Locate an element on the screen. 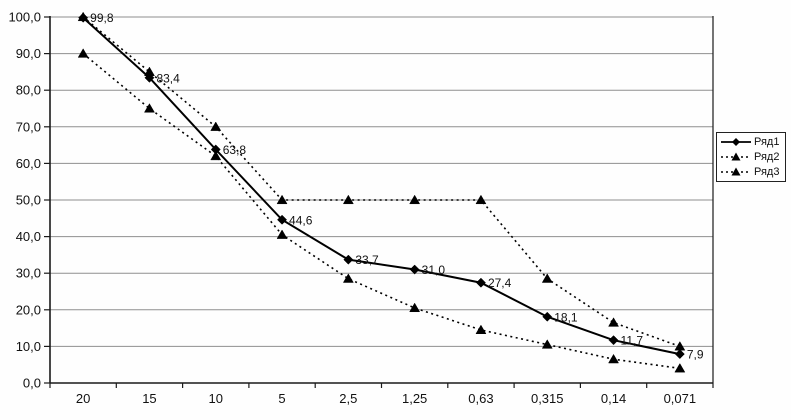 Image resolution: width=791 pixels, height=420 pixels. x-tick-label: 1,25 is located at coordinates (414, 398).